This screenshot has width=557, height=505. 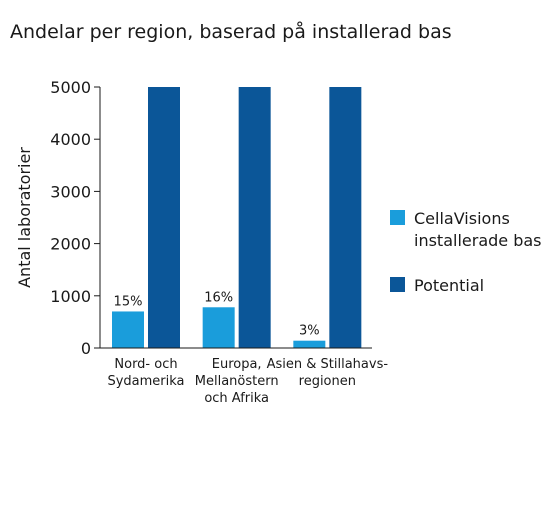 What do you see at coordinates (70, 296) in the screenshot?
I see `y-tick-label: 1000` at bounding box center [70, 296].